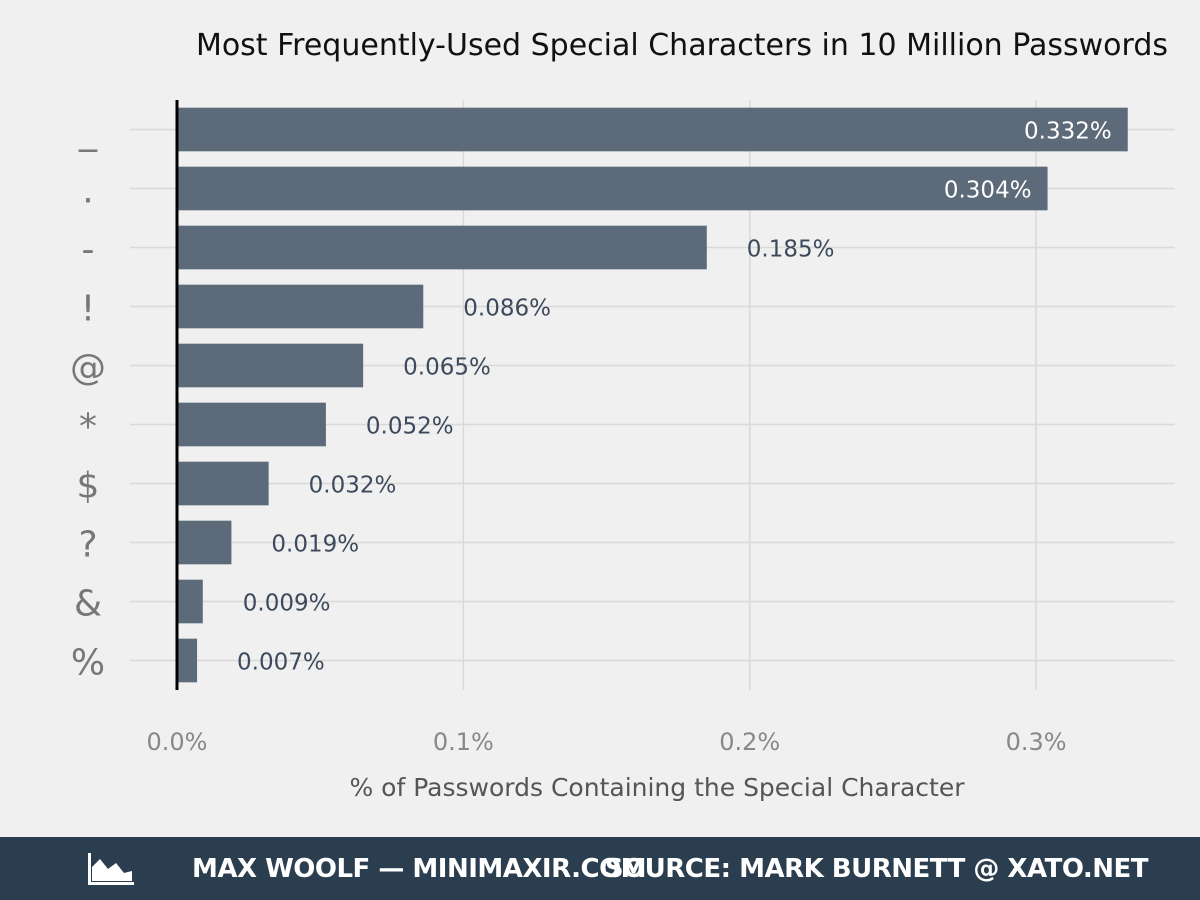 Image resolution: width=1200 pixels, height=900 pixels. Describe the element at coordinates (507, 309) in the screenshot. I see `data-label: 0.086%` at that location.